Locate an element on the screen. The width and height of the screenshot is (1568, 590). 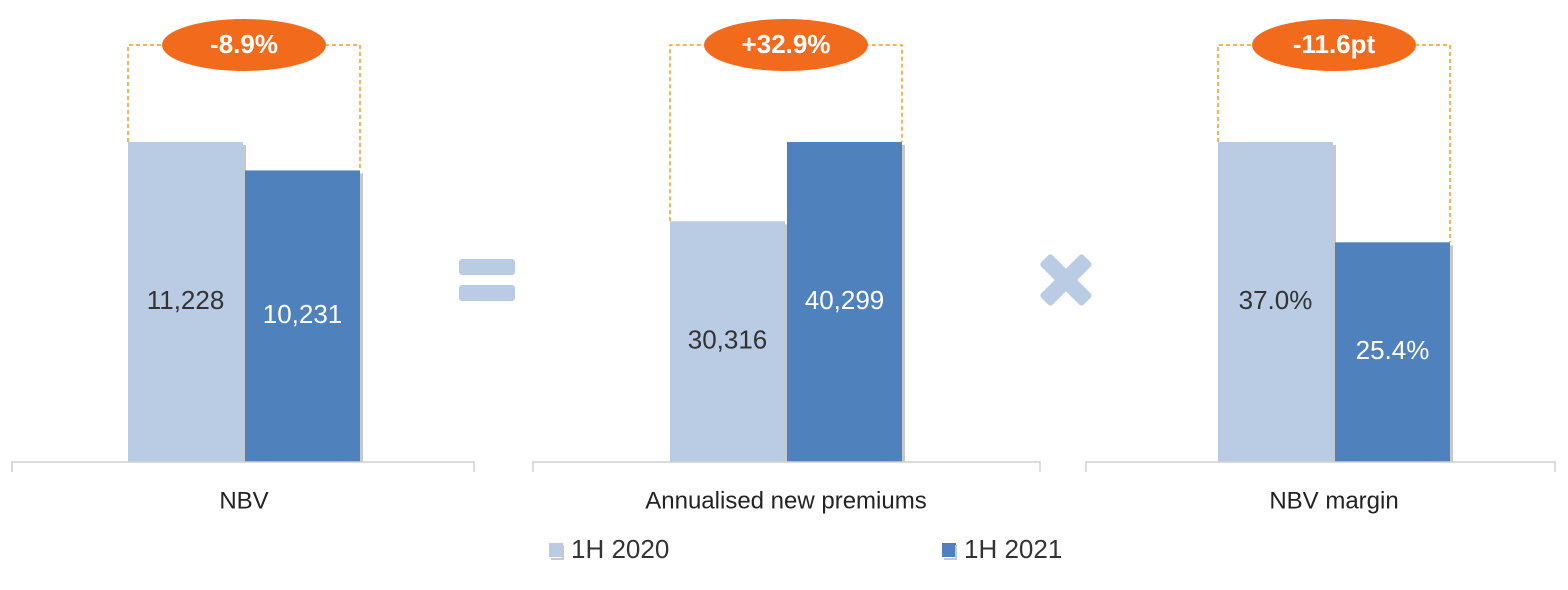
value-label: 37.0% is located at coordinates (1276, 300).